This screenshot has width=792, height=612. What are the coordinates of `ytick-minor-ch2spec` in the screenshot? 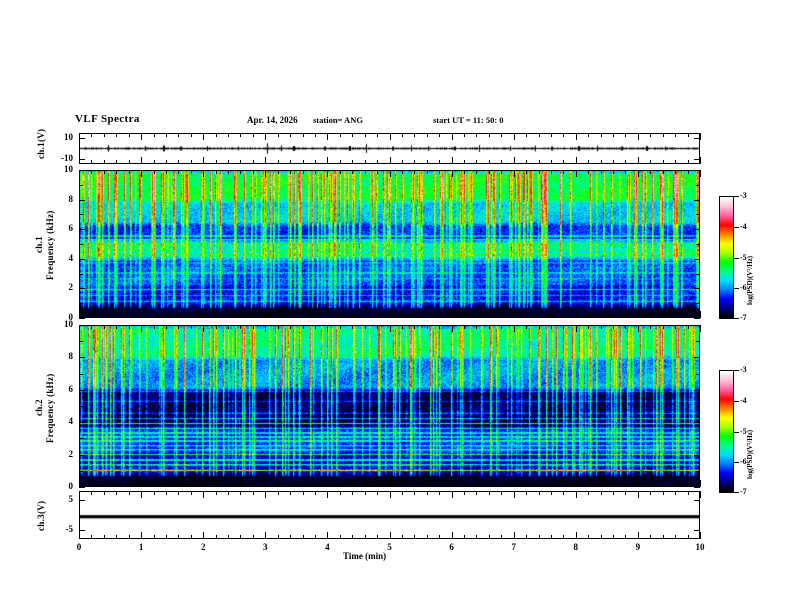 It's located at (81, 342).